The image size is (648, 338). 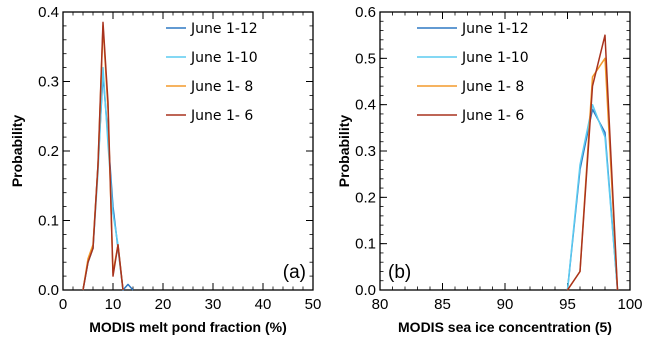 What do you see at coordinates (629, 304) in the screenshot?
I see `x-tick-label: 100` at bounding box center [629, 304].